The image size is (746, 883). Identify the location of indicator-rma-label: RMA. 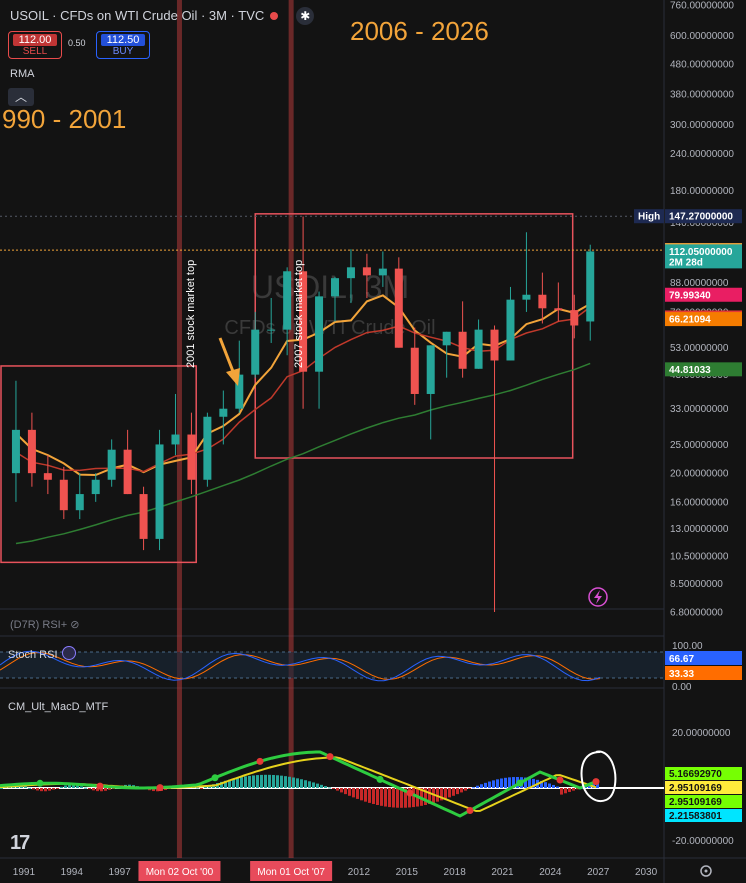
(22, 74).